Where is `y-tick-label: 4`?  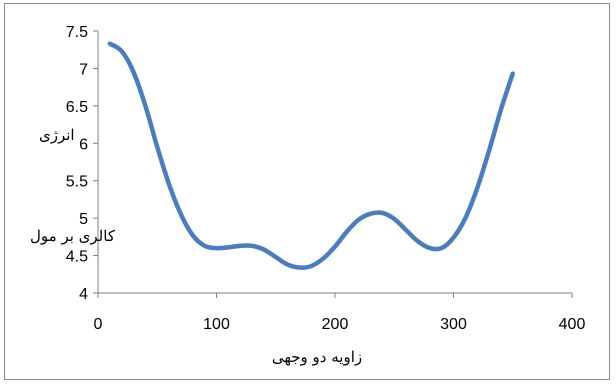 y-tick-label: 4 is located at coordinates (83, 294).